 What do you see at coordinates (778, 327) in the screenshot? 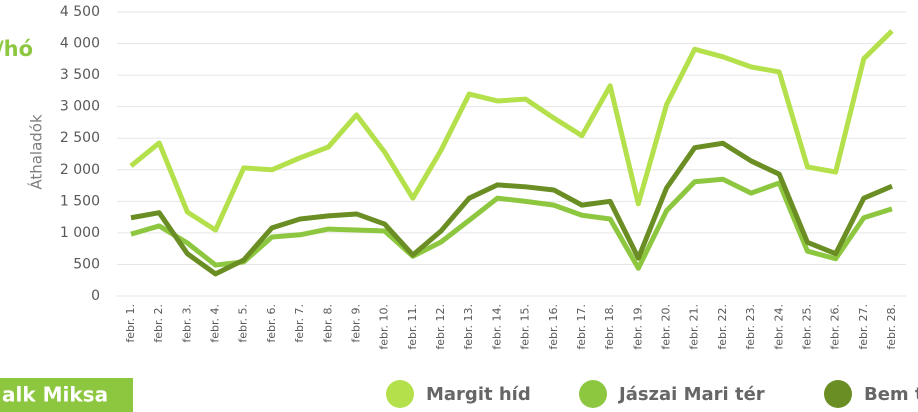
I see `x-tick-label: febr. 24.` at bounding box center [778, 327].